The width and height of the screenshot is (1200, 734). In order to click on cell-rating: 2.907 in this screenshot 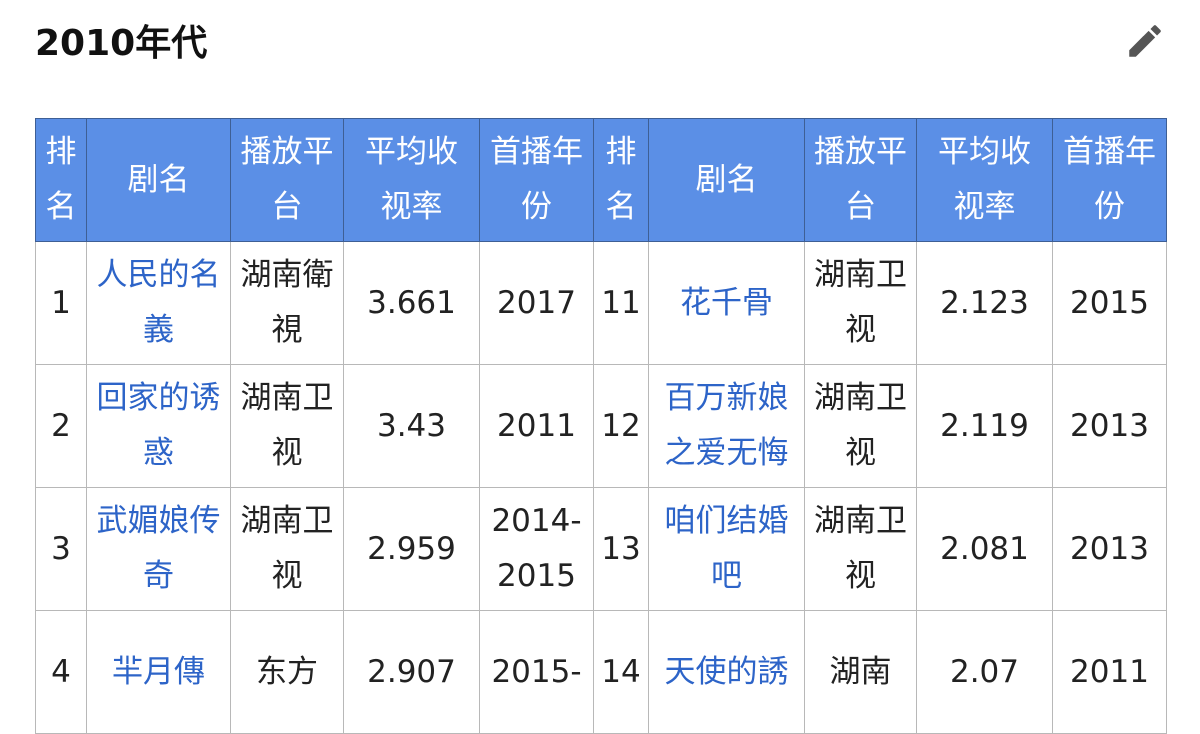, I will do `click(411, 672)`.